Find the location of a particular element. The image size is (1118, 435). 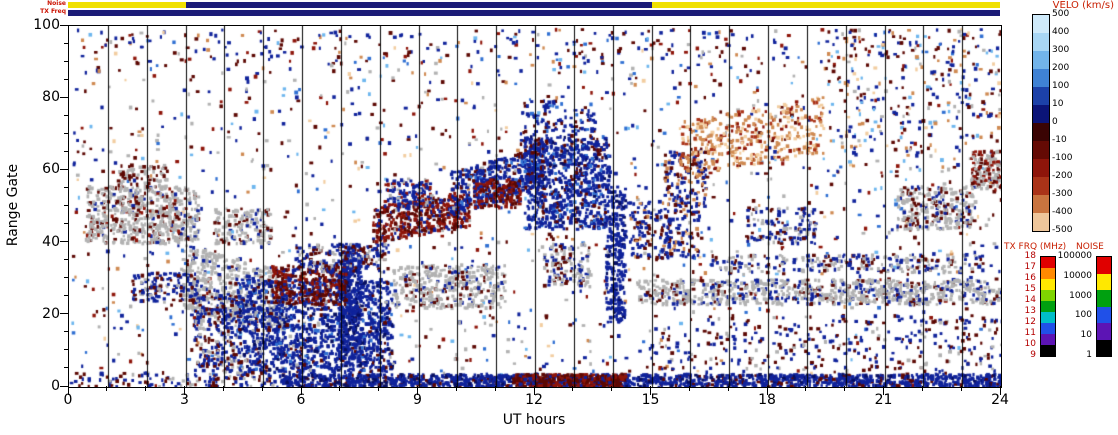

txfrq-colorbar-title: TX FRQ (MHz) is located at coordinates (1035, 247).